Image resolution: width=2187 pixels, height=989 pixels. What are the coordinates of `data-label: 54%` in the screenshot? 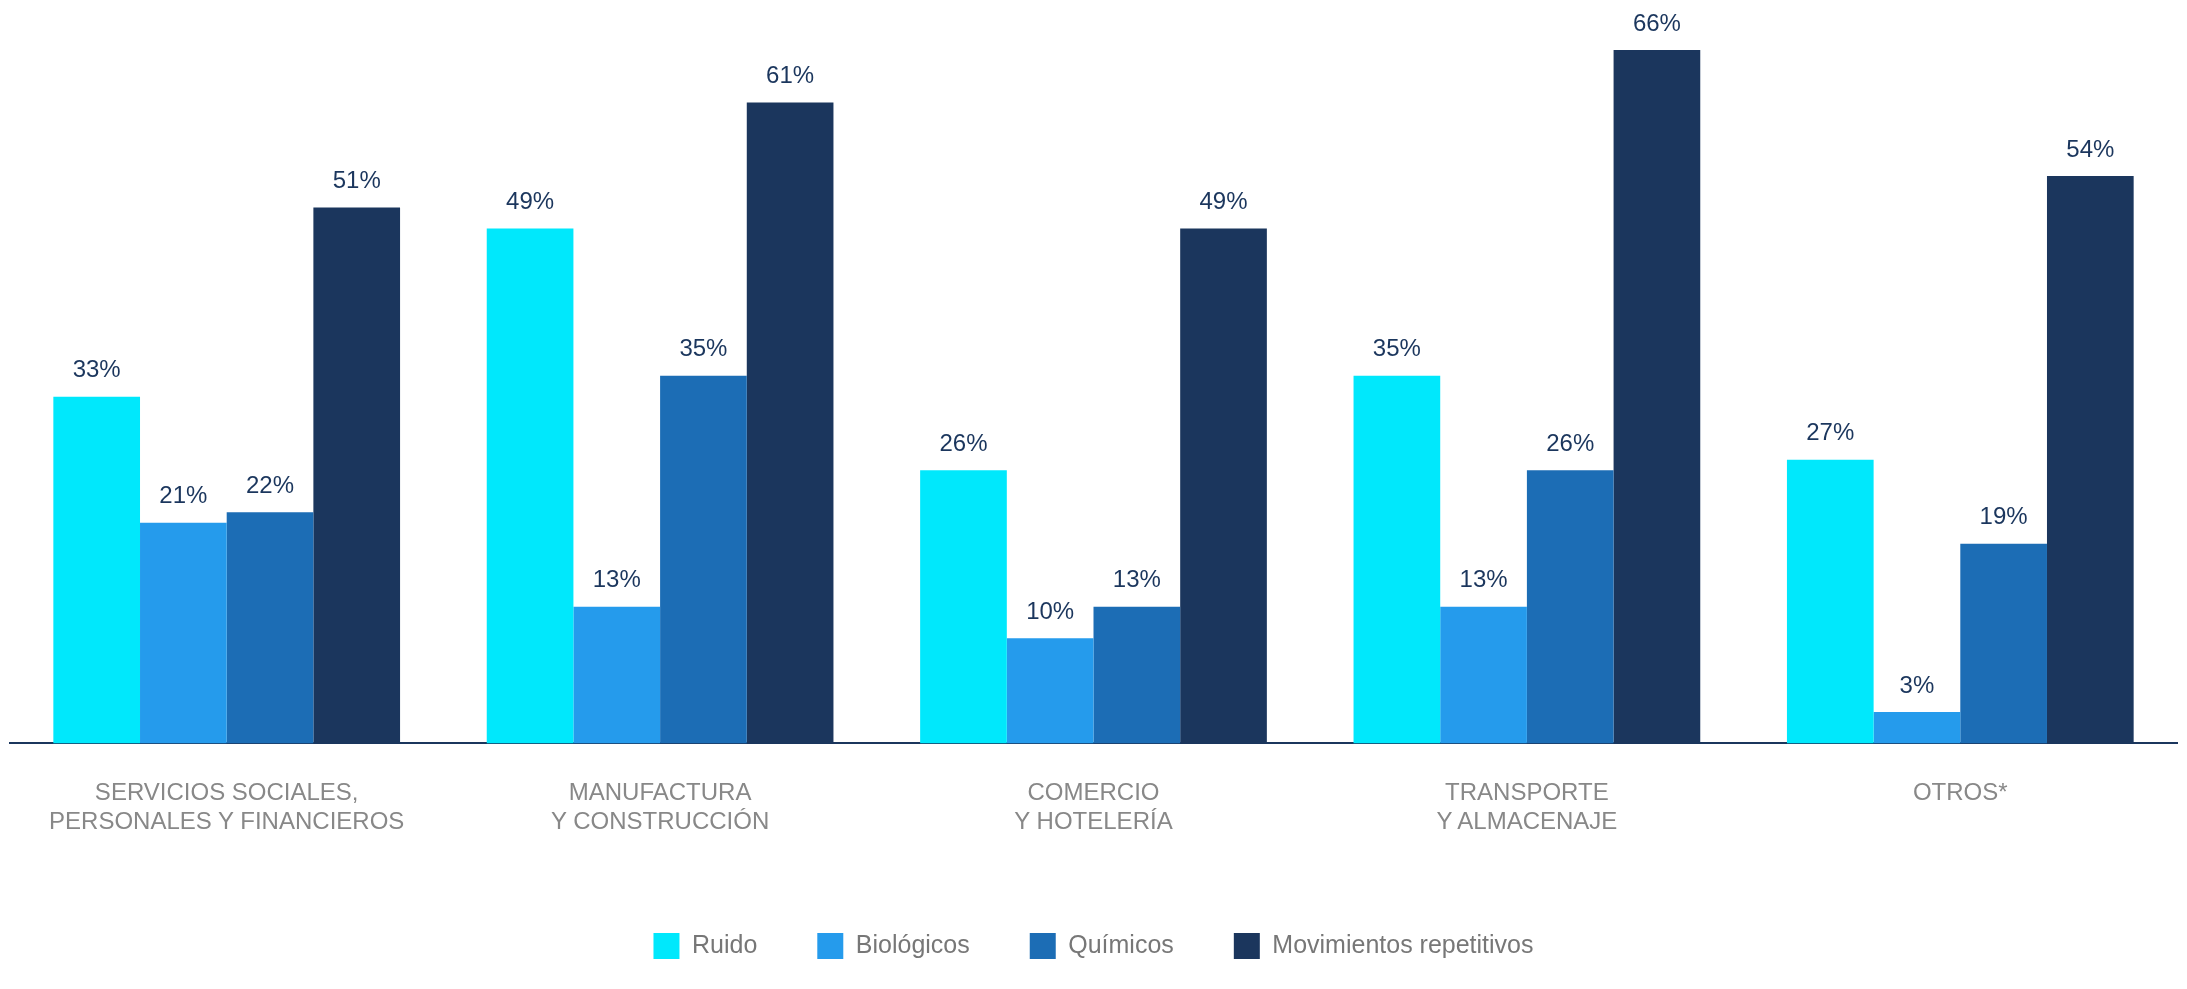 It's located at (2090, 148).